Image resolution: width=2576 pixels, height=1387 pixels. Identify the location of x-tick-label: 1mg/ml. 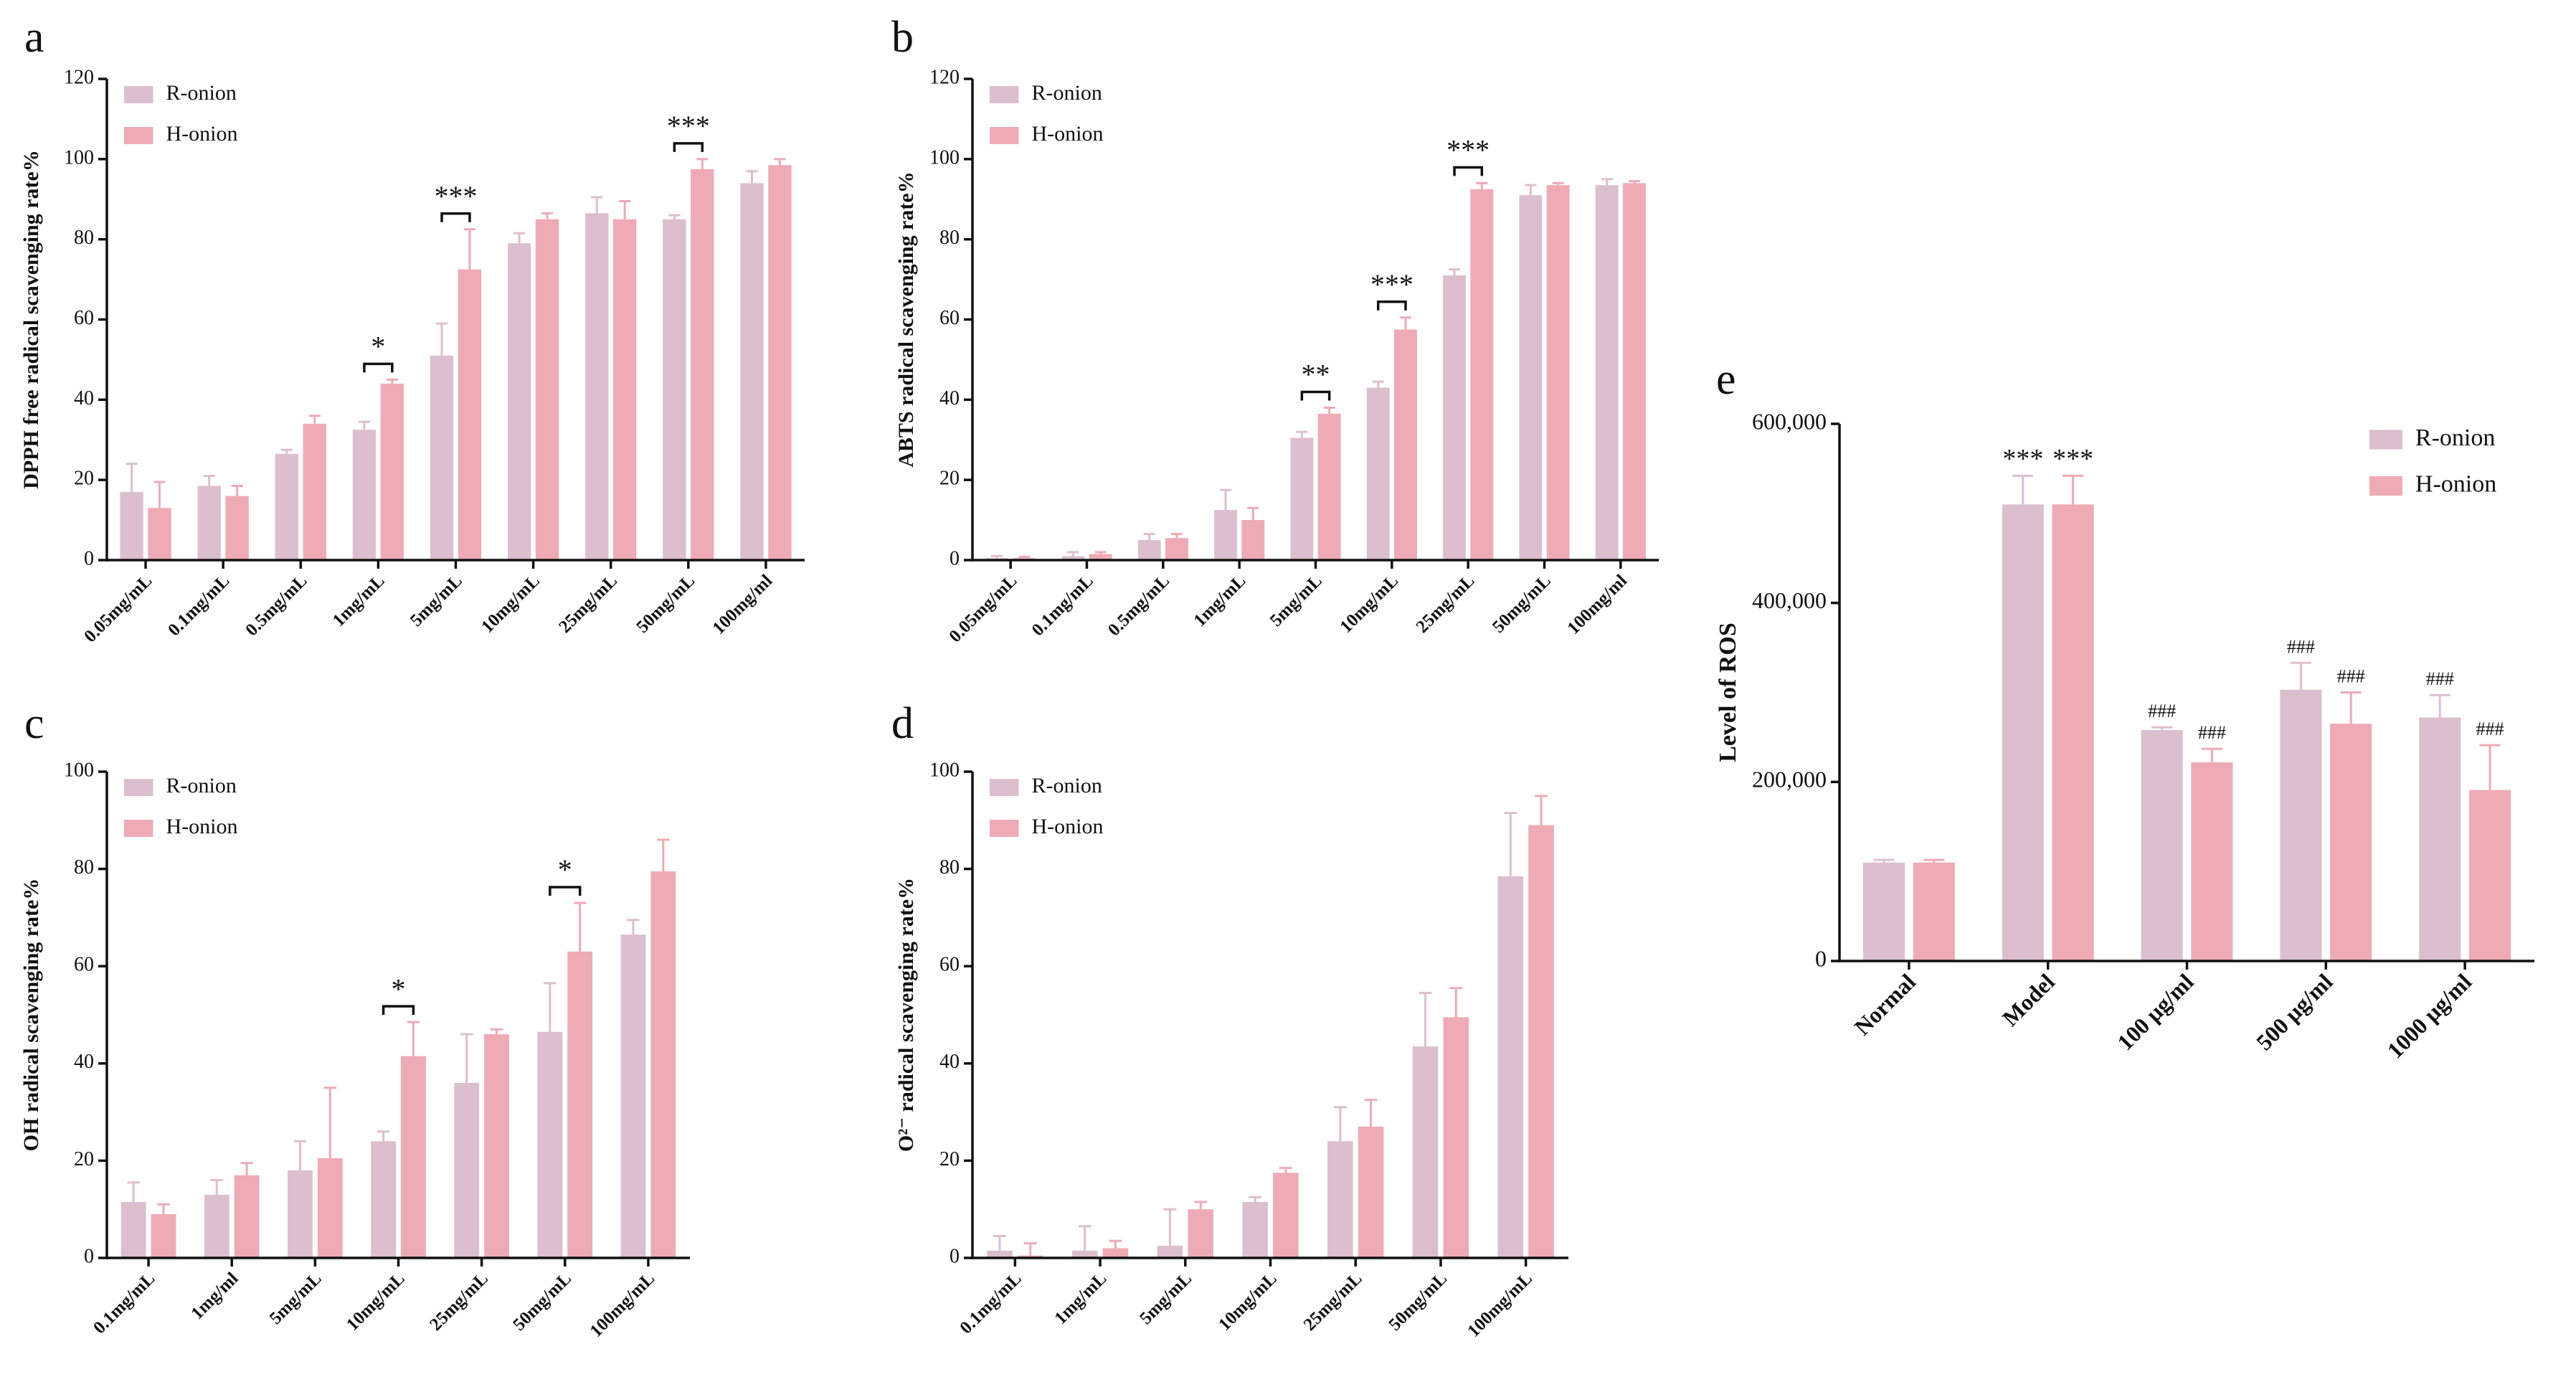
(214, 1296).